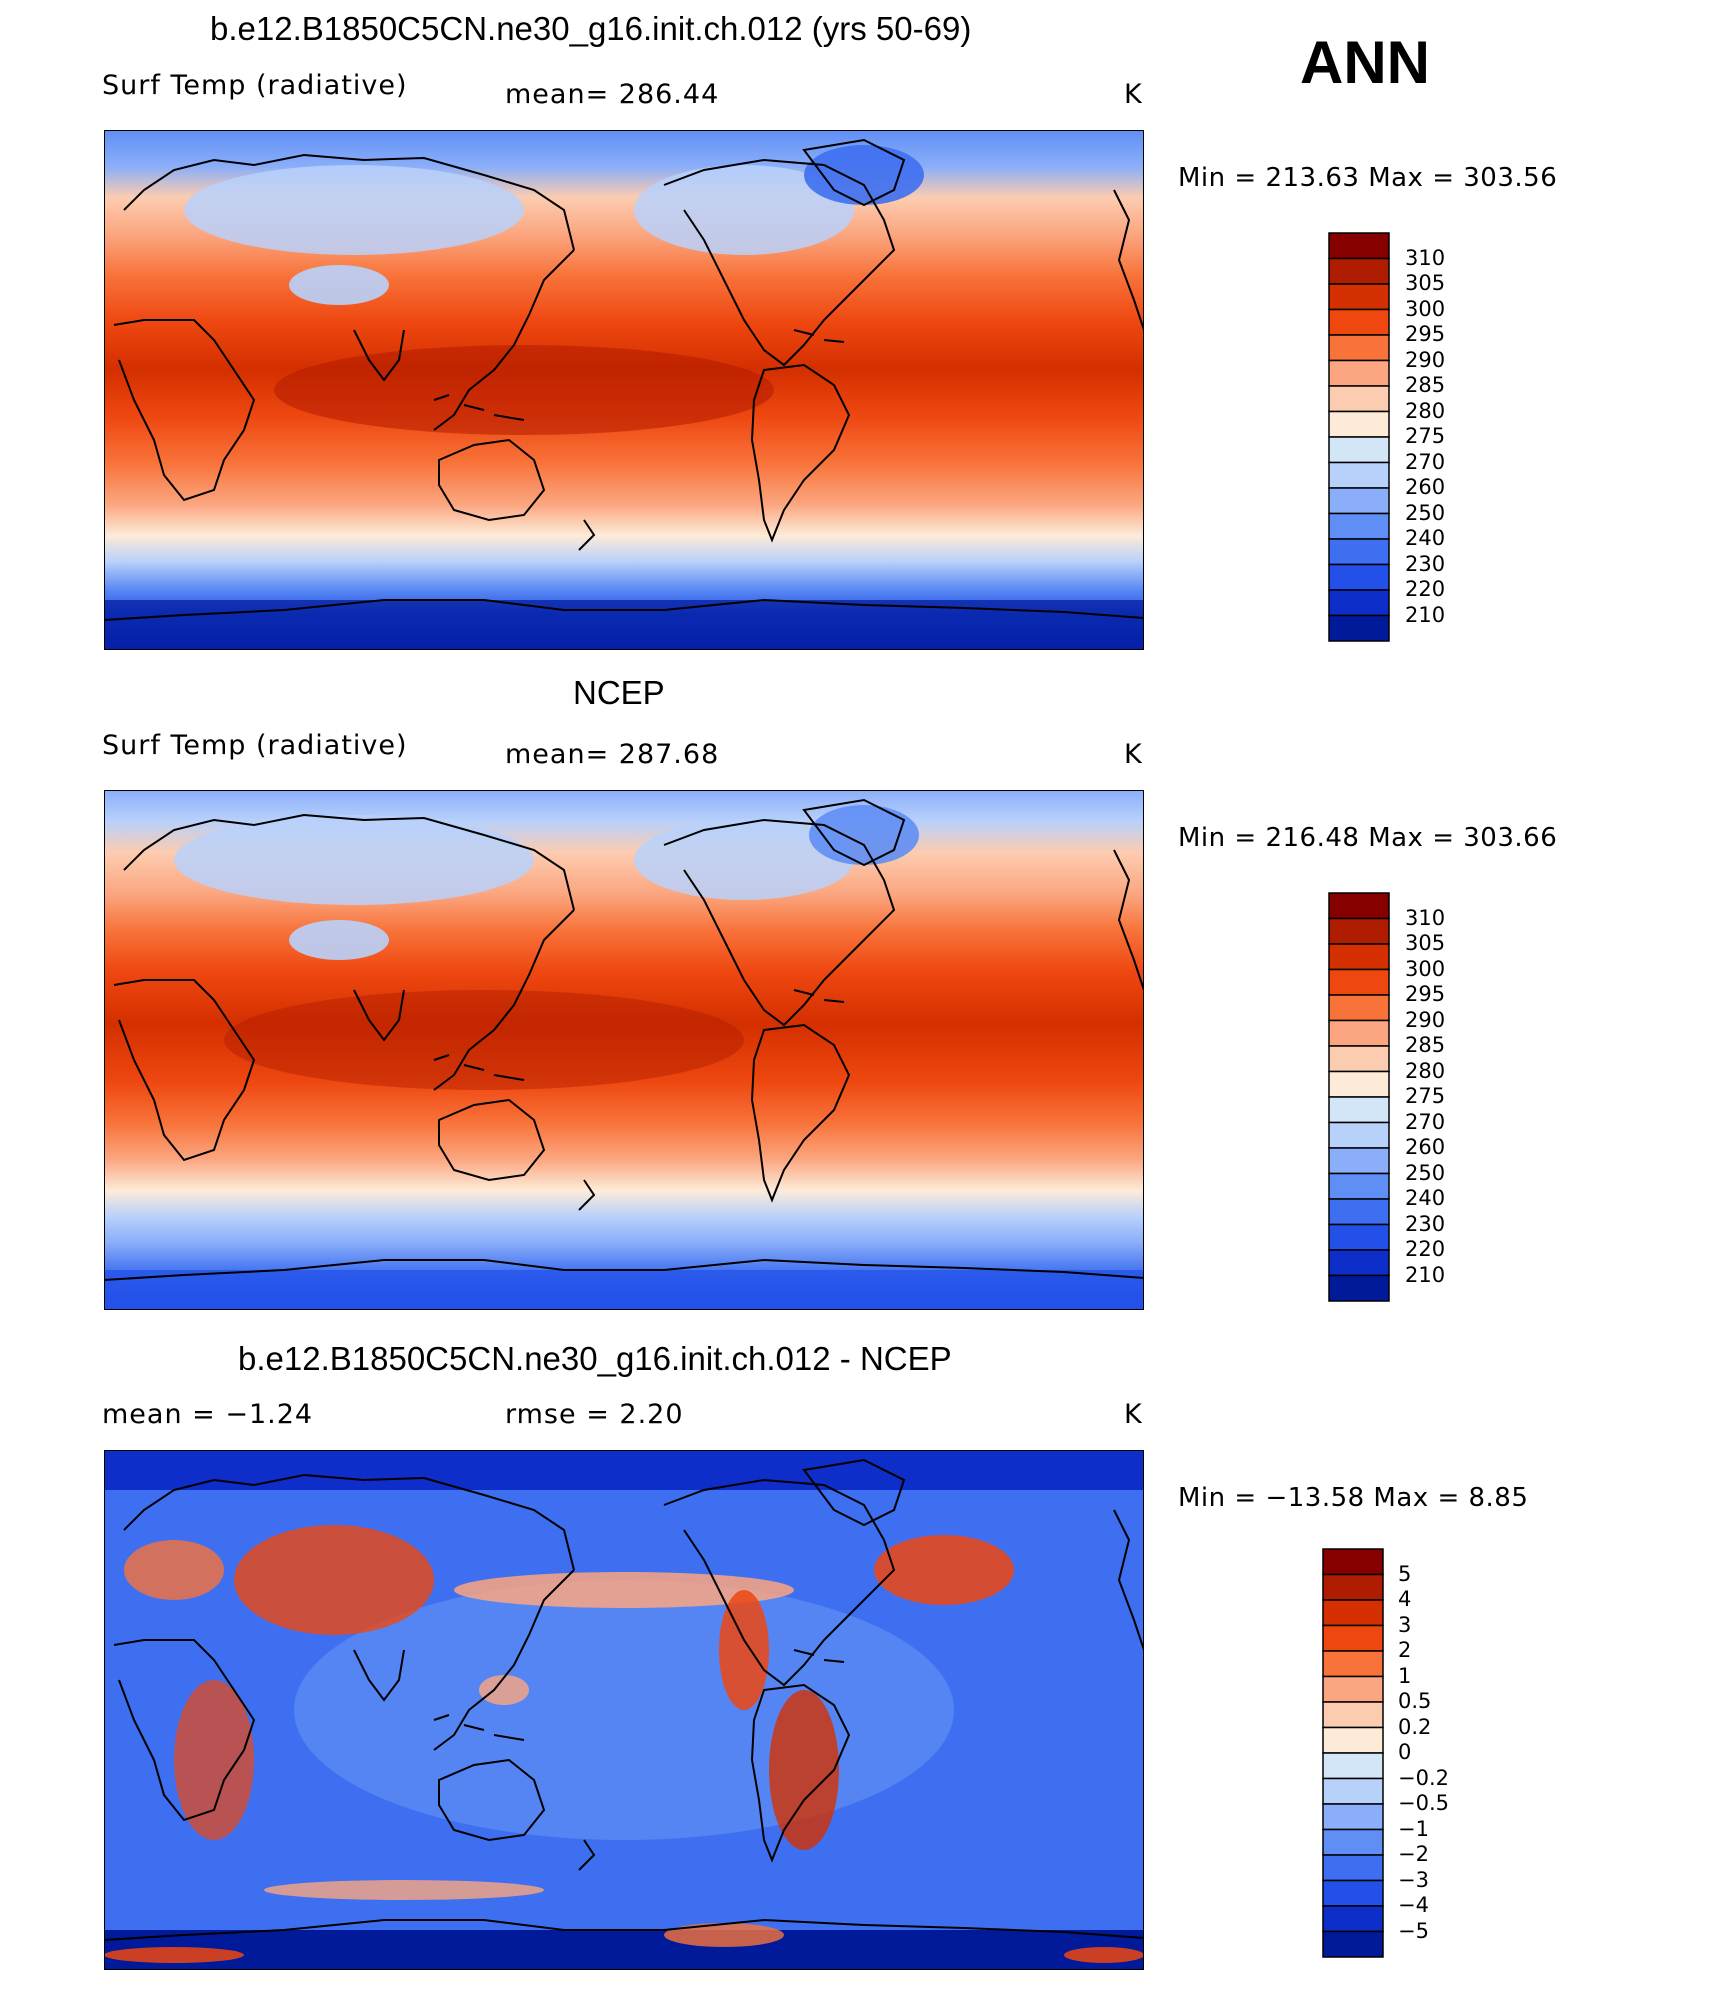  Describe the element at coordinates (1413, 1905) in the screenshot. I see `colorbar-tick-label: −4` at that location.